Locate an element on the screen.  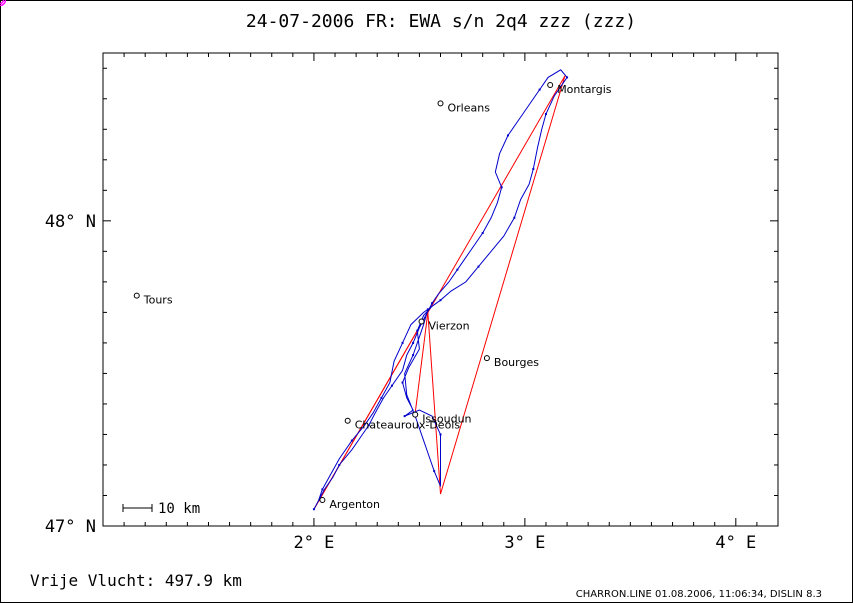
map-title: 24-07-2006 FR: EWA s/n 2q4 zzz (zzz) is located at coordinates (441, 21).